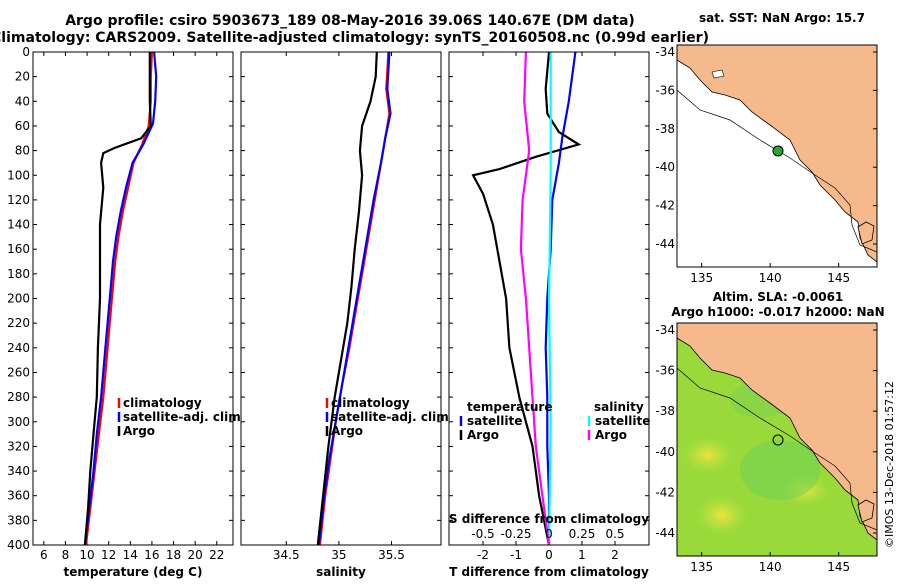  I want to click on y-tick-label: 400, so click(18, 545).